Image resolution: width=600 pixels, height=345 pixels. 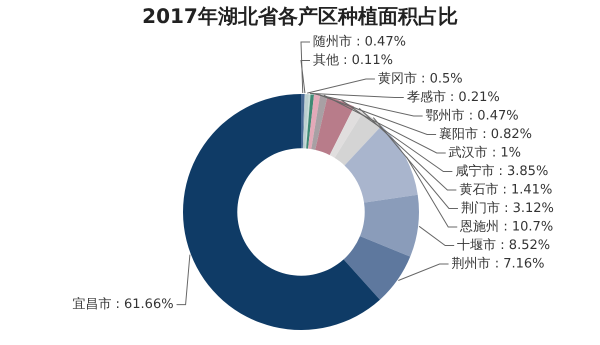 I want to click on slice-label: 鄂州市 : 0.47%, so click(x=472, y=116).